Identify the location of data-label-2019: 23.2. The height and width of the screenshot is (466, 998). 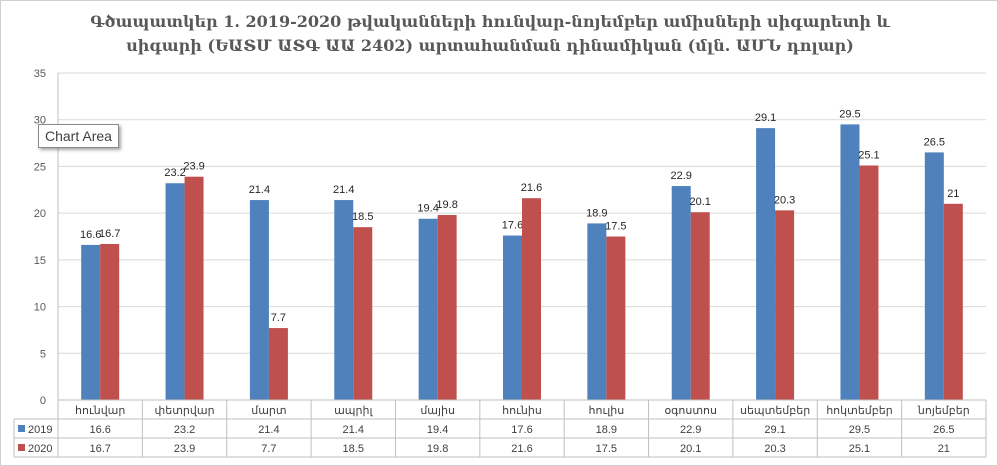
(174, 173).